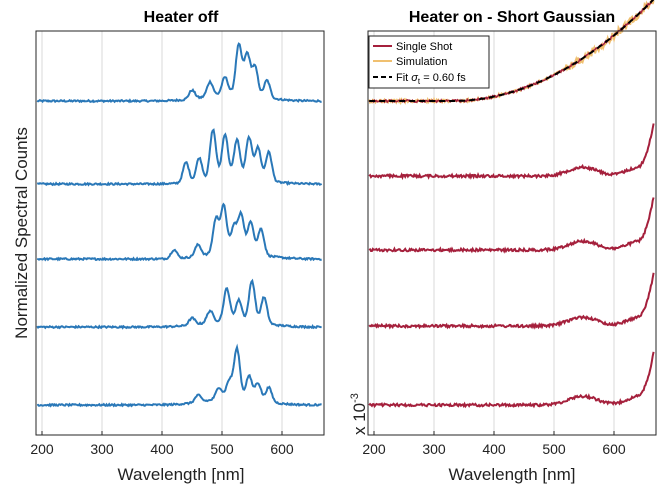 The image size is (660, 487). What do you see at coordinates (421, 62) in the screenshot?
I see `legend-label-simulation: Simulation` at bounding box center [421, 62].